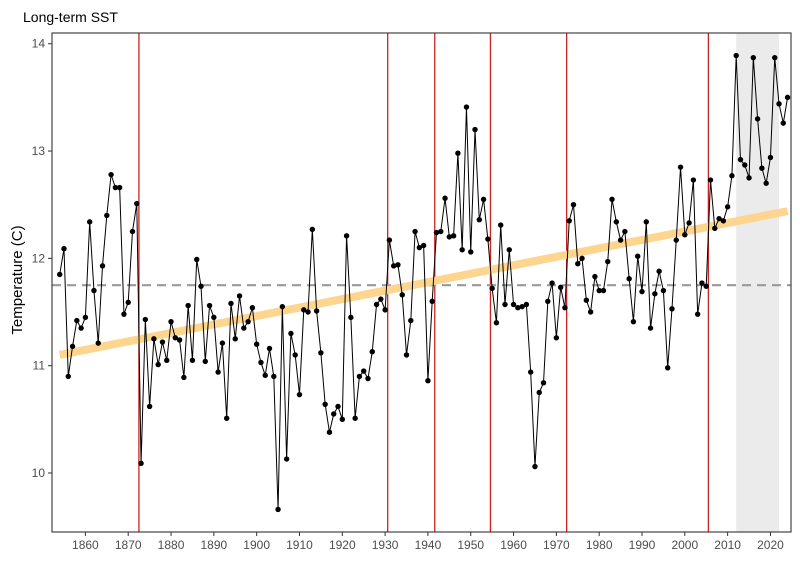  I want to click on x-tick-label: 1980, so click(599, 545).